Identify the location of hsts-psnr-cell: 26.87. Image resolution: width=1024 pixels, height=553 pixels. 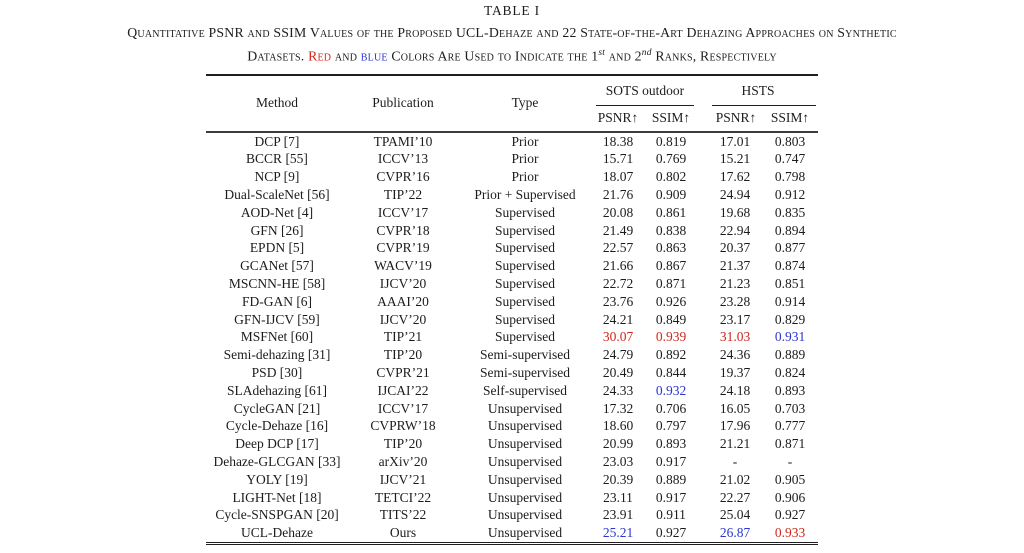
(730, 534).